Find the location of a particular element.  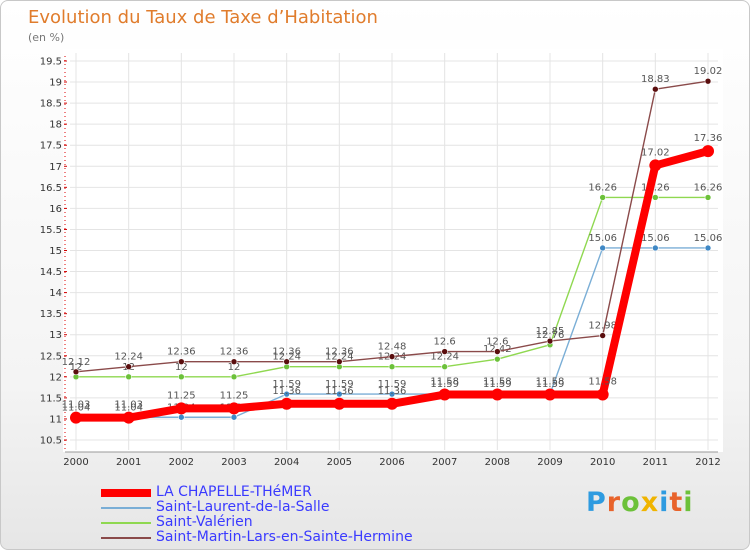

y-tick-label: 11.5 is located at coordinates (51, 398).